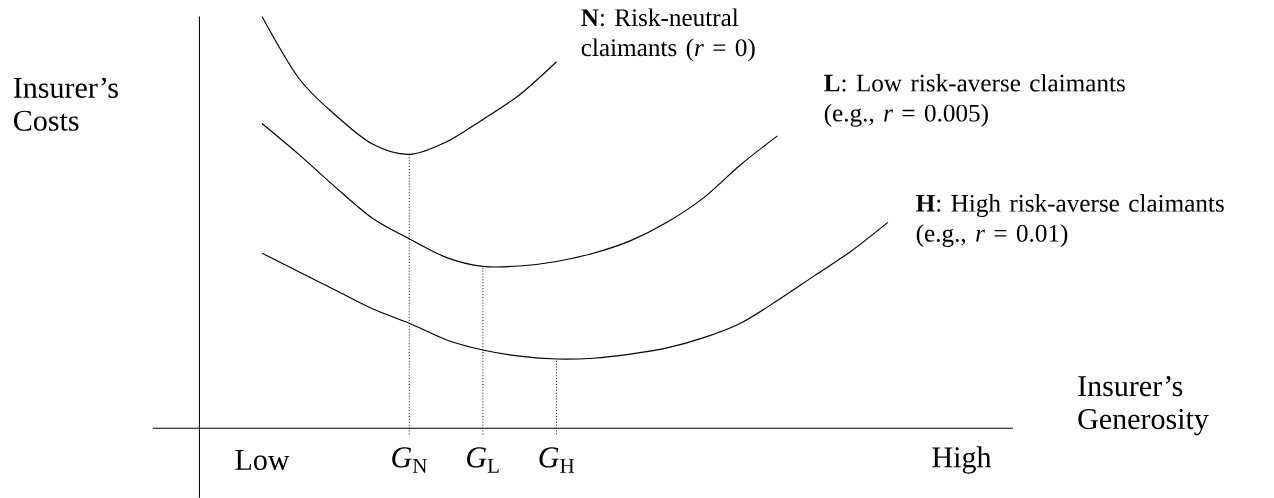  Describe the element at coordinates (1143, 405) in the screenshot. I see `x-axis-title: Insurer’s Generosity` at that location.